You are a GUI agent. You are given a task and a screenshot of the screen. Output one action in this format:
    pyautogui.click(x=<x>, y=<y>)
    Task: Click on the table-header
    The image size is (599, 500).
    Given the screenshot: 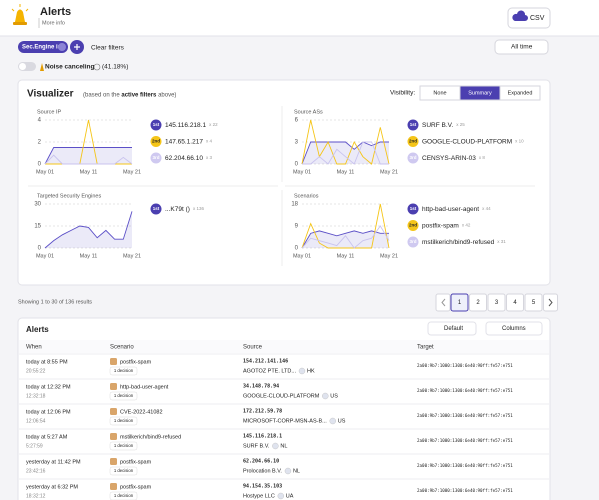 What is the action you would take?
    pyautogui.click(x=284, y=346)
    